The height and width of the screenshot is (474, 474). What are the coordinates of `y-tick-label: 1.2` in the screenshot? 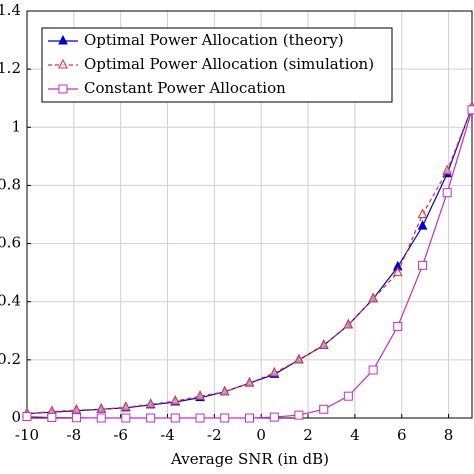 It's located at (10, 68).